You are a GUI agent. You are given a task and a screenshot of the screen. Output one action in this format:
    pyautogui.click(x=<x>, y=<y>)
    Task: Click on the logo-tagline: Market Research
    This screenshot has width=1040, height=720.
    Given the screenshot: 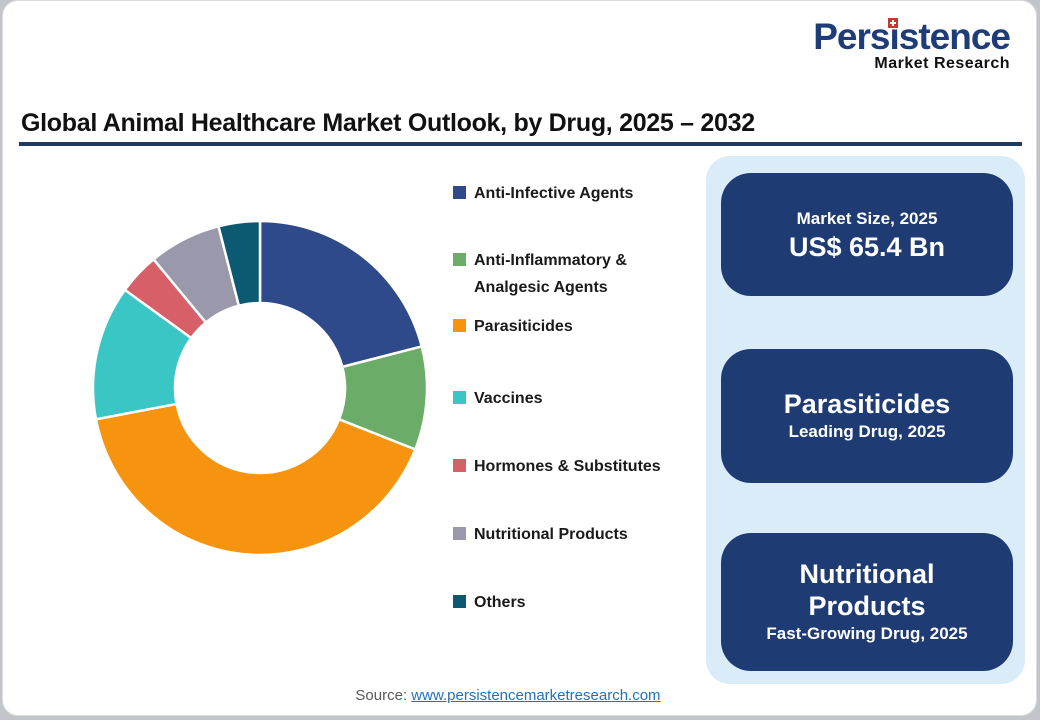 What is the action you would take?
    pyautogui.click(x=942, y=63)
    